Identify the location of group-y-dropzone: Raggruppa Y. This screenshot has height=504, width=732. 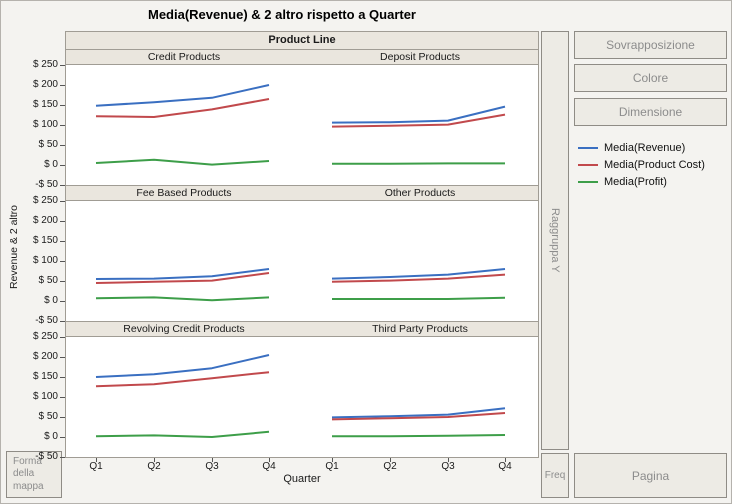
(555, 240).